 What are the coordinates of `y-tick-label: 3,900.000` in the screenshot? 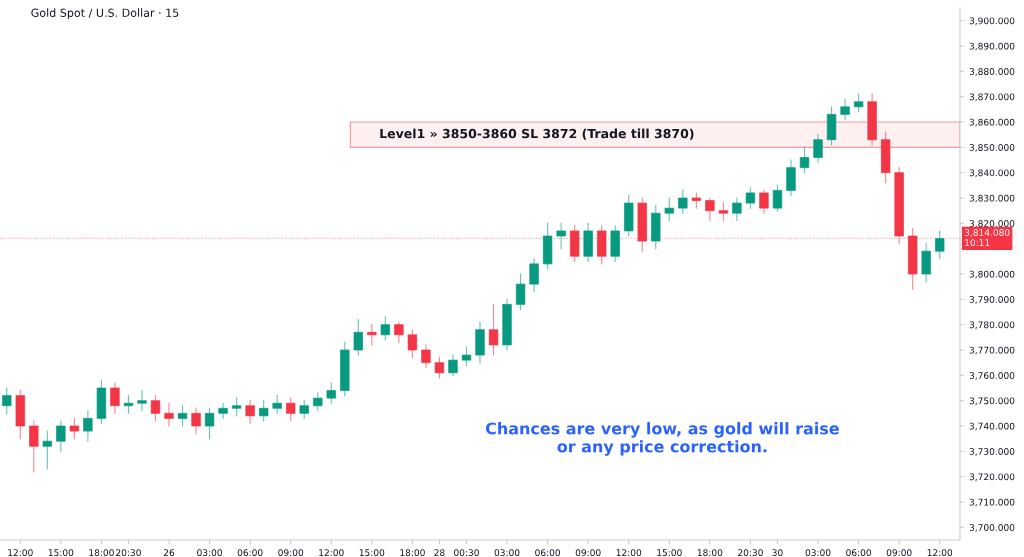 It's located at (992, 21).